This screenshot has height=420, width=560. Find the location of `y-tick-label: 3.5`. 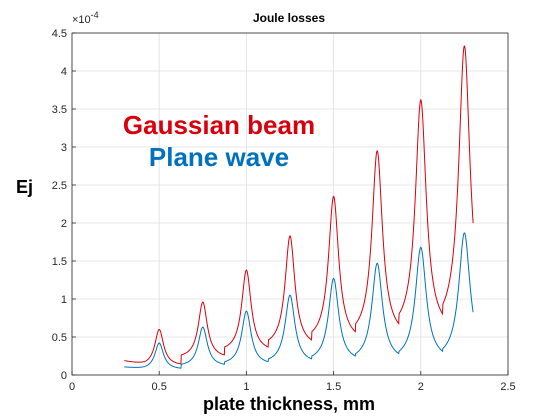

y-tick-label: 3.5 is located at coordinates (59, 110).